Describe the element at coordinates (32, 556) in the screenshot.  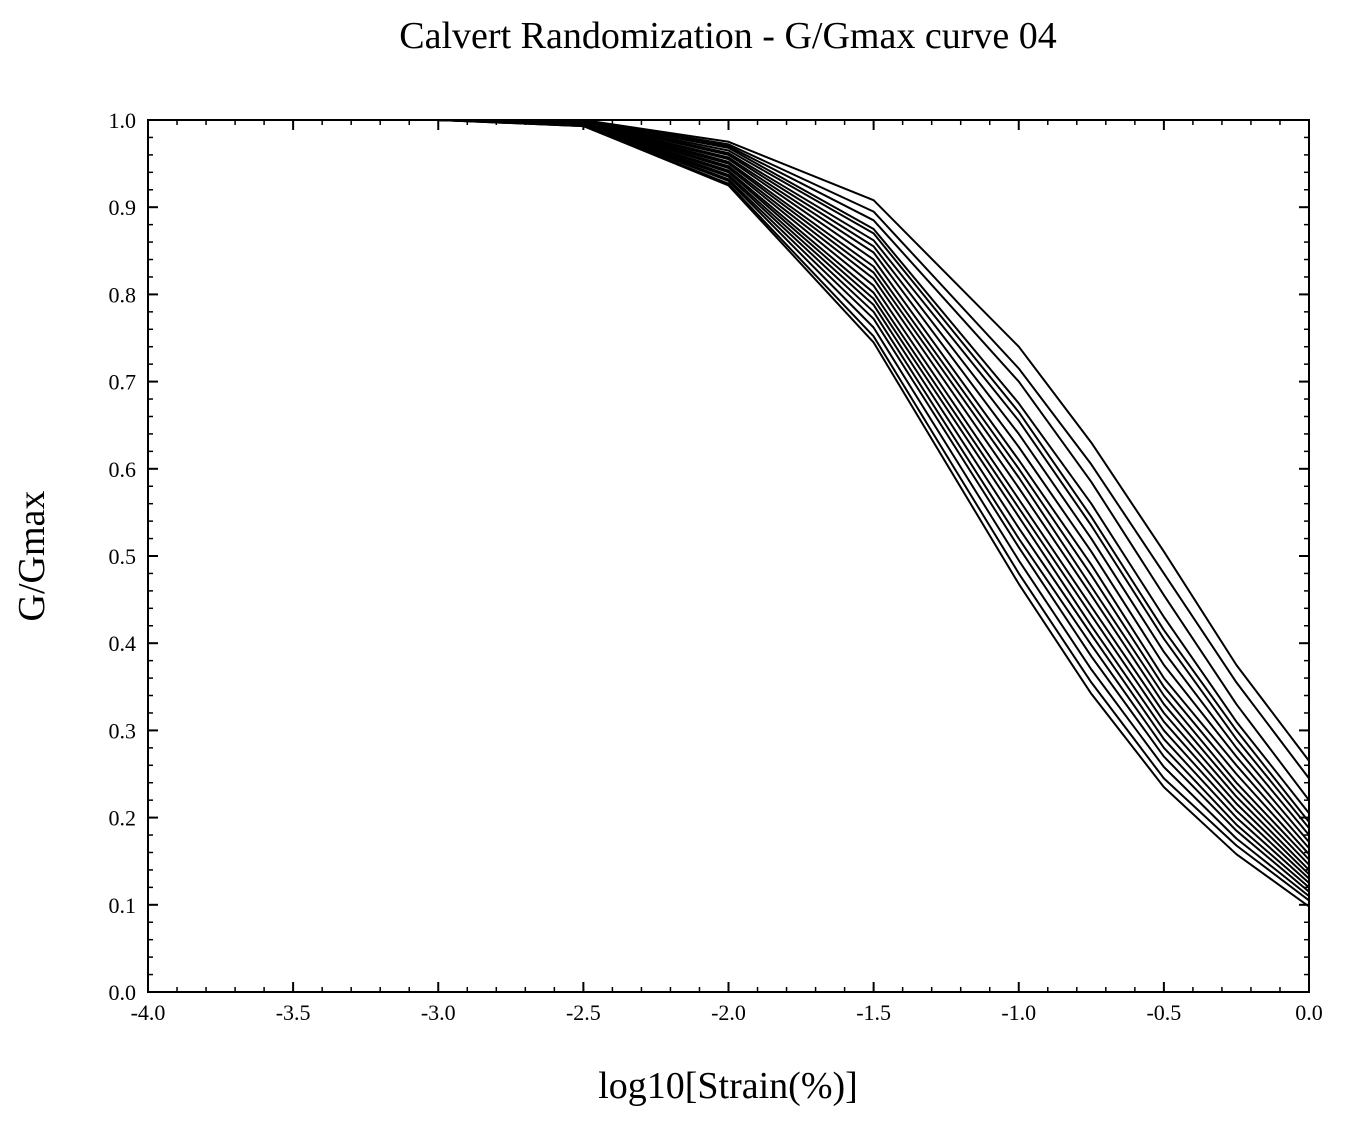
I see `y-axis-label: G/Gmax` at that location.